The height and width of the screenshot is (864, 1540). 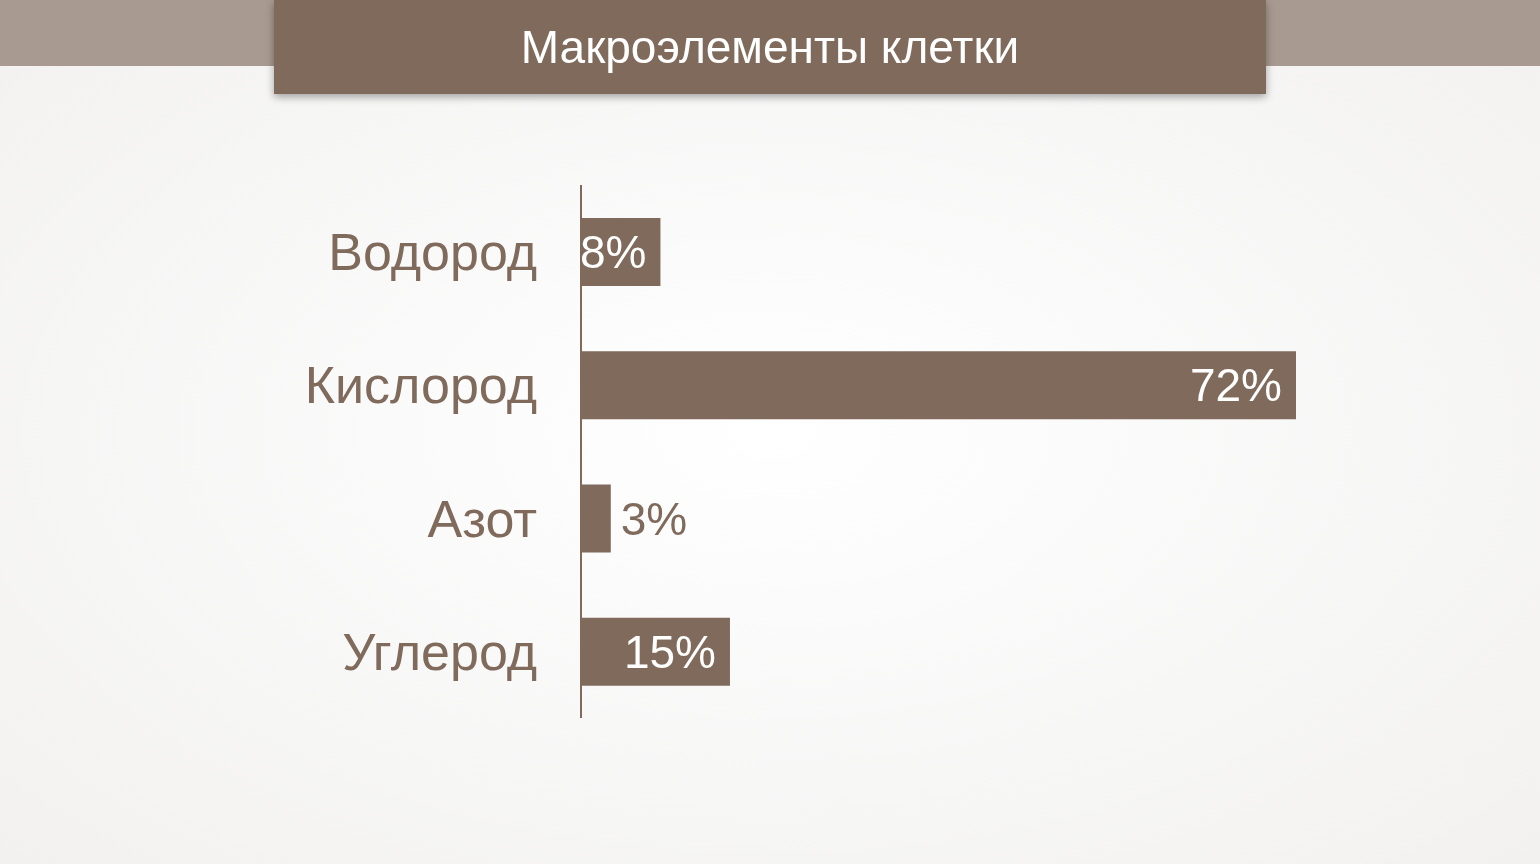 I want to click on data-label: 72%, so click(x=1235, y=385).